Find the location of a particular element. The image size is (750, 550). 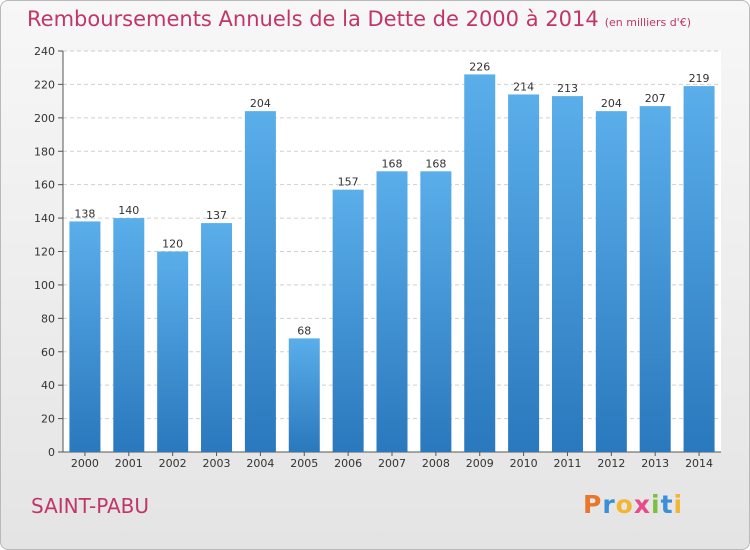

value-label-2004: 204 is located at coordinates (260, 103).